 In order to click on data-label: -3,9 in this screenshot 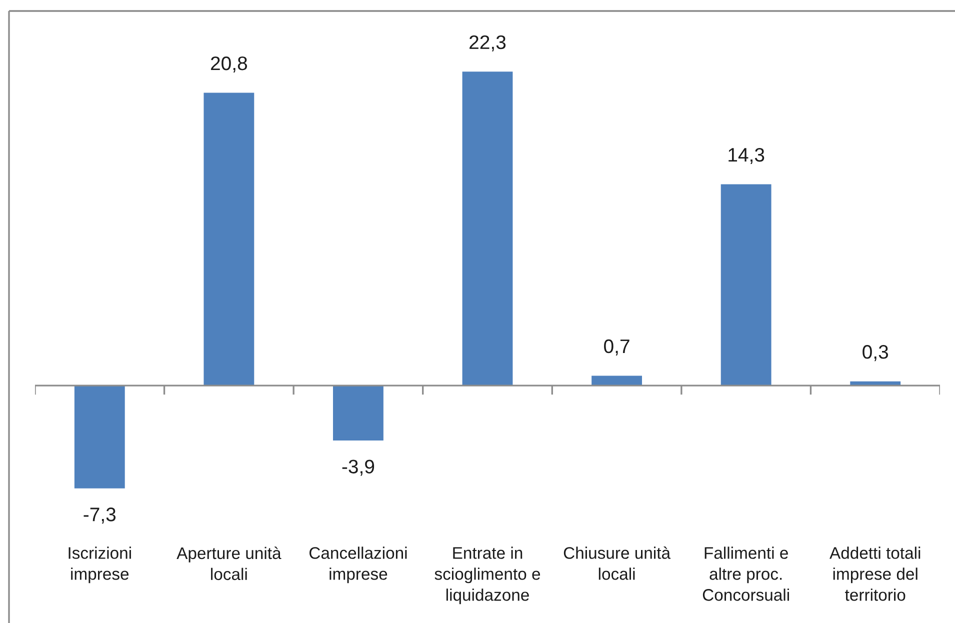, I will do `click(358, 468)`.